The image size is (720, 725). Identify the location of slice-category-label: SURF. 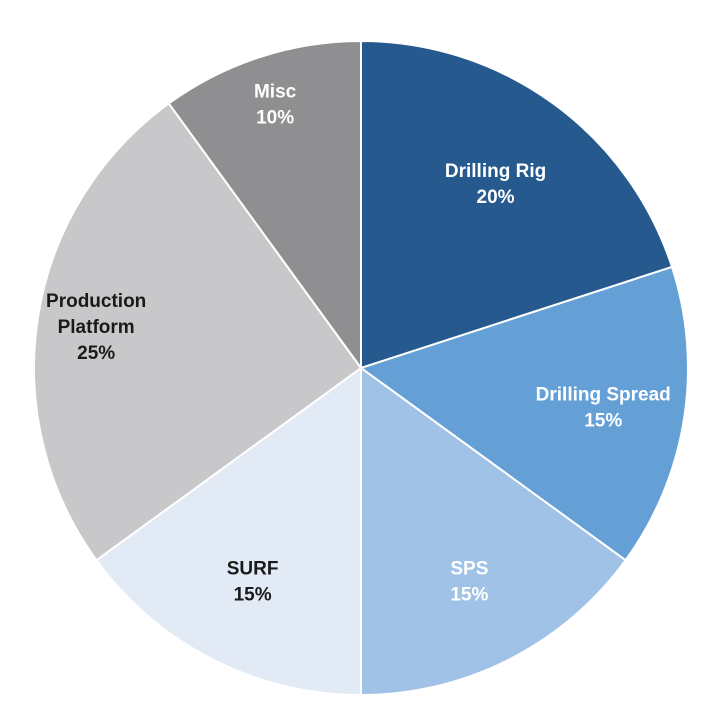
(253, 569).